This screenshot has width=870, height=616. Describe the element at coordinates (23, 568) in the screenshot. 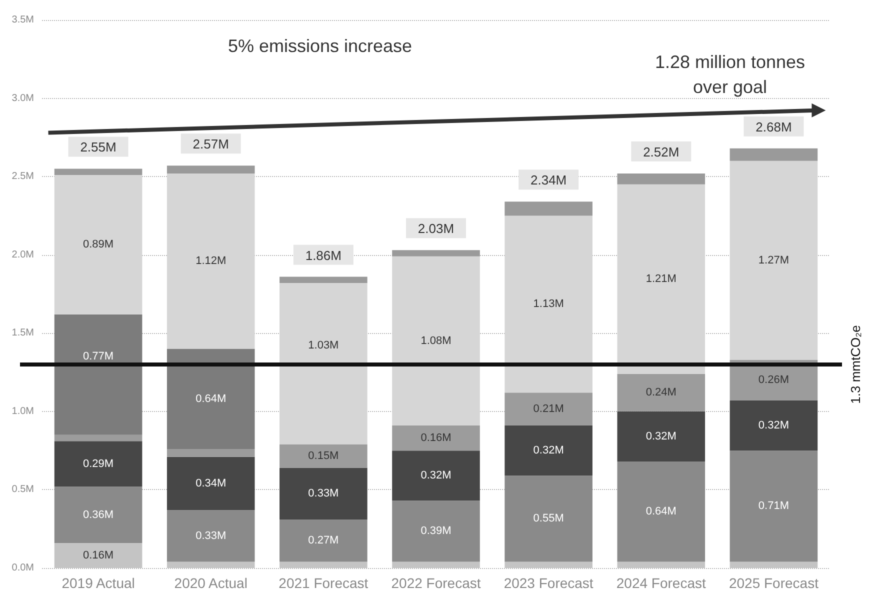

I see `y-tick-label: 0.0M` at that location.